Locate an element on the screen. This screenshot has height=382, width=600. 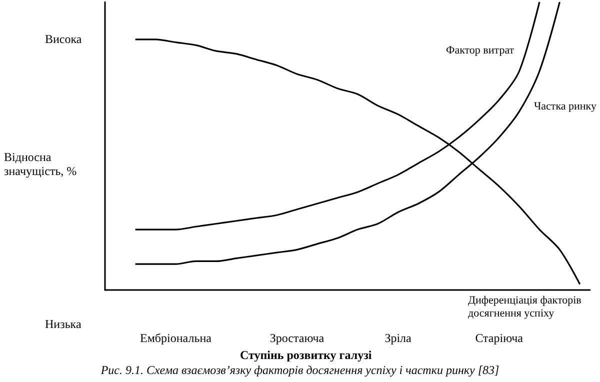
x-tick-label: Ембріональна is located at coordinates (176, 338).